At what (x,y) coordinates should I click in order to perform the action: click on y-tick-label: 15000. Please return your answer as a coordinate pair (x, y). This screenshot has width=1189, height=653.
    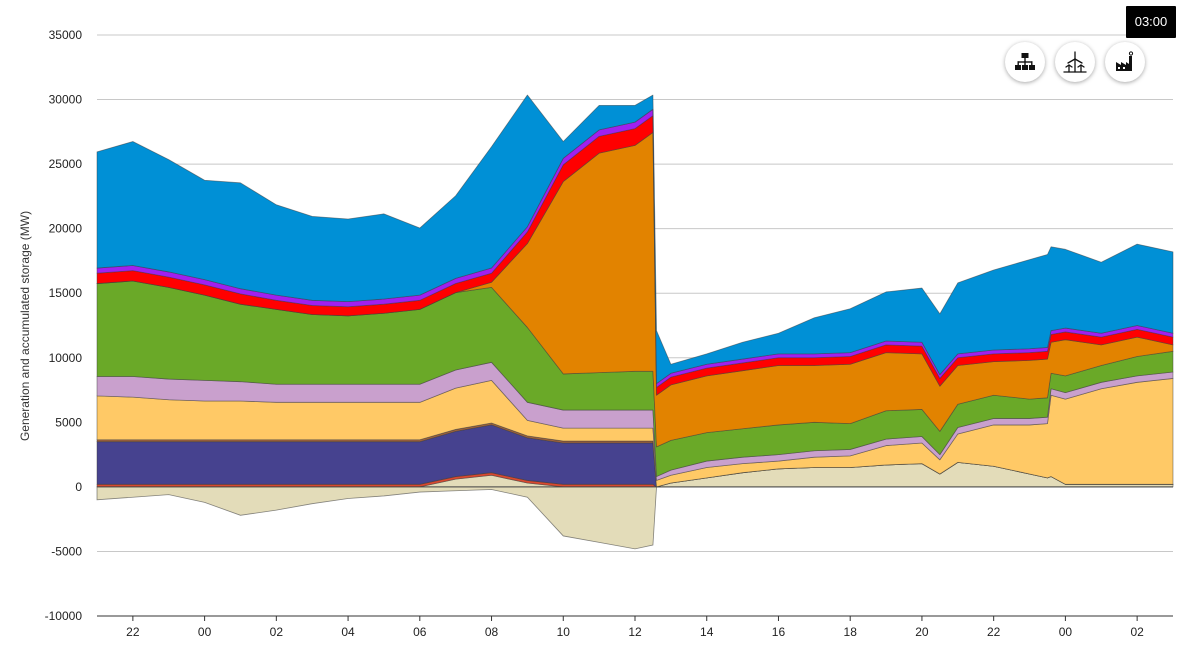
    Looking at the image, I should click on (66, 293).